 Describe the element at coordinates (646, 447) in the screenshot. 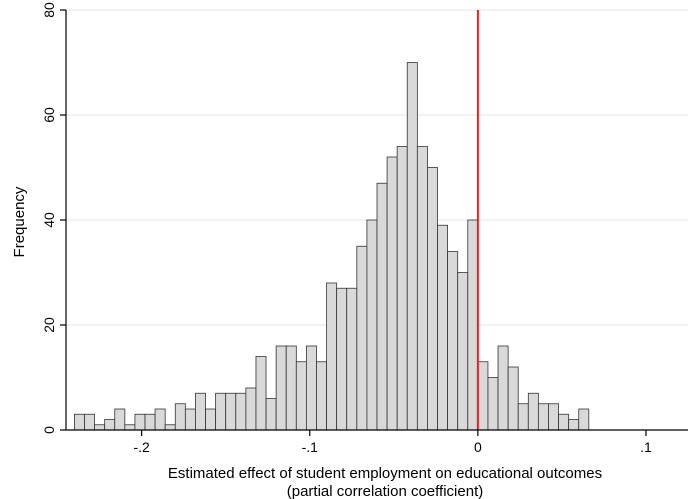

I see `x-tick-label: .1` at that location.